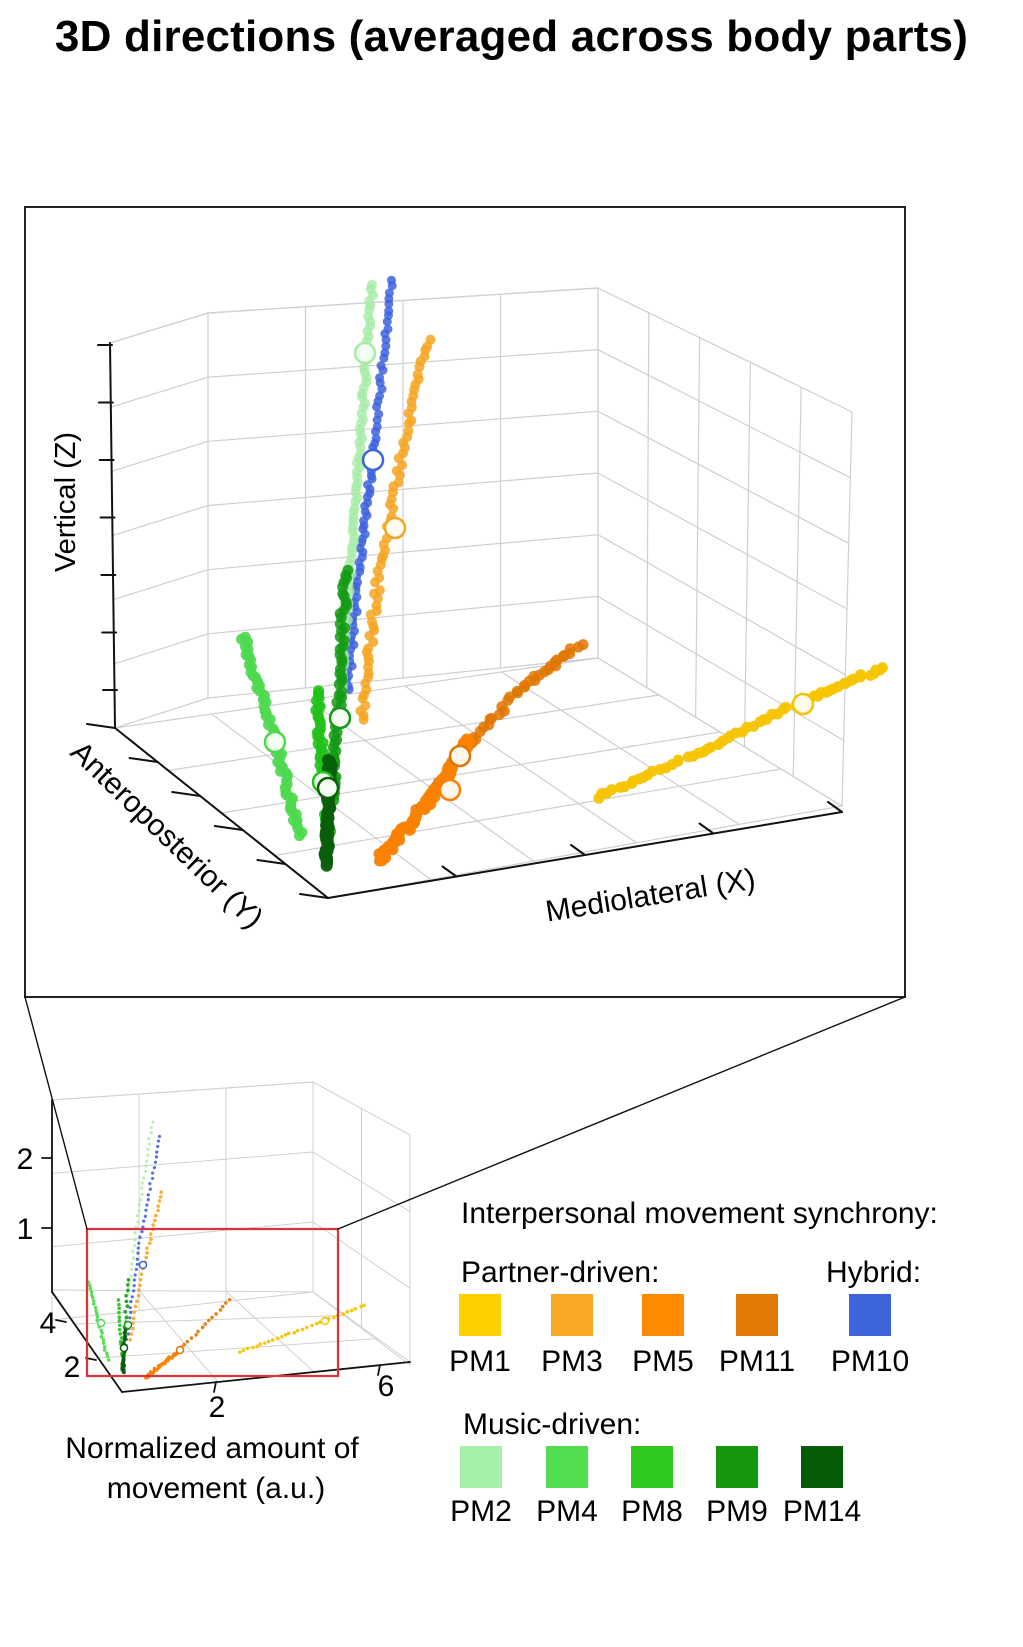  Describe the element at coordinates (835, 807) in the screenshot. I see `x-axis-tick` at that location.